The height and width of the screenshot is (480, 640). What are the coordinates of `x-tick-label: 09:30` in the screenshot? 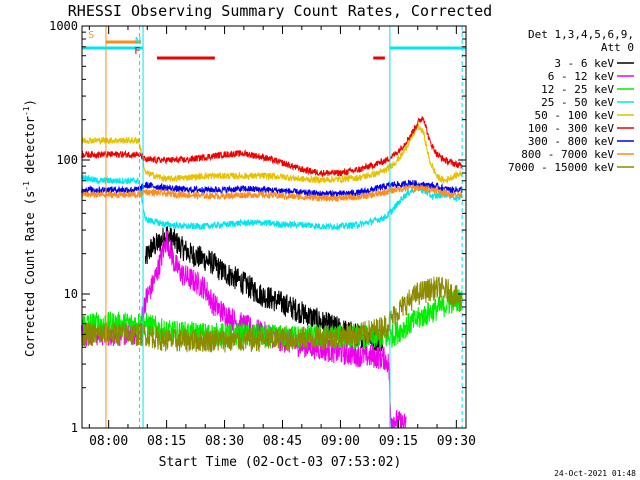 It's located at (456, 441).